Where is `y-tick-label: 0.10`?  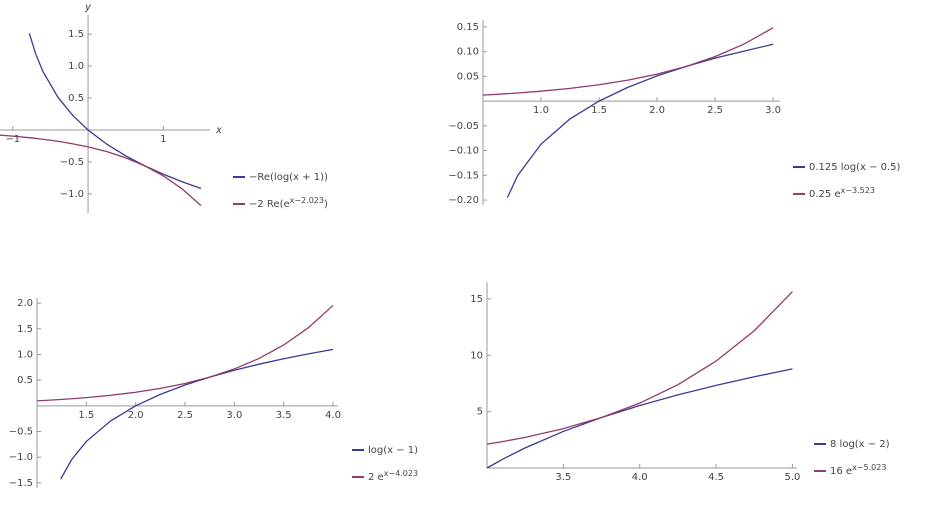 y-tick-label: 0.10 is located at coordinates (468, 52).